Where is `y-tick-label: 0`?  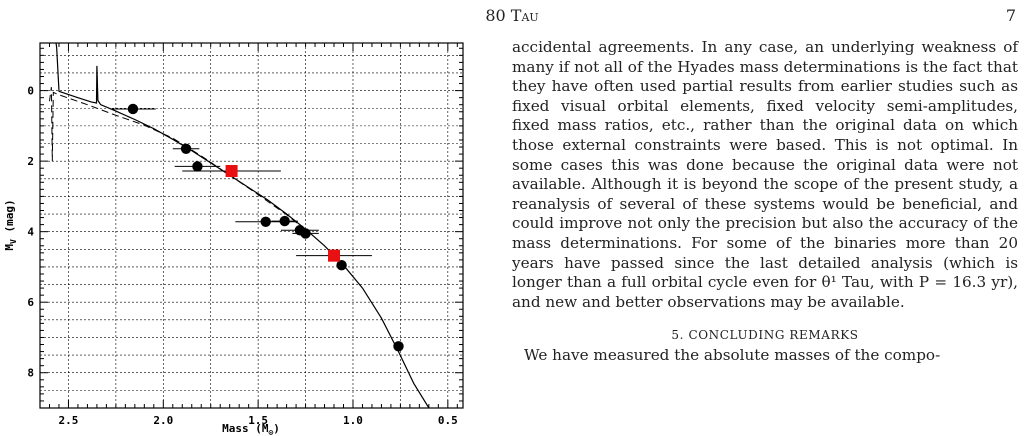 y-tick-label: 0 is located at coordinates (30, 91).